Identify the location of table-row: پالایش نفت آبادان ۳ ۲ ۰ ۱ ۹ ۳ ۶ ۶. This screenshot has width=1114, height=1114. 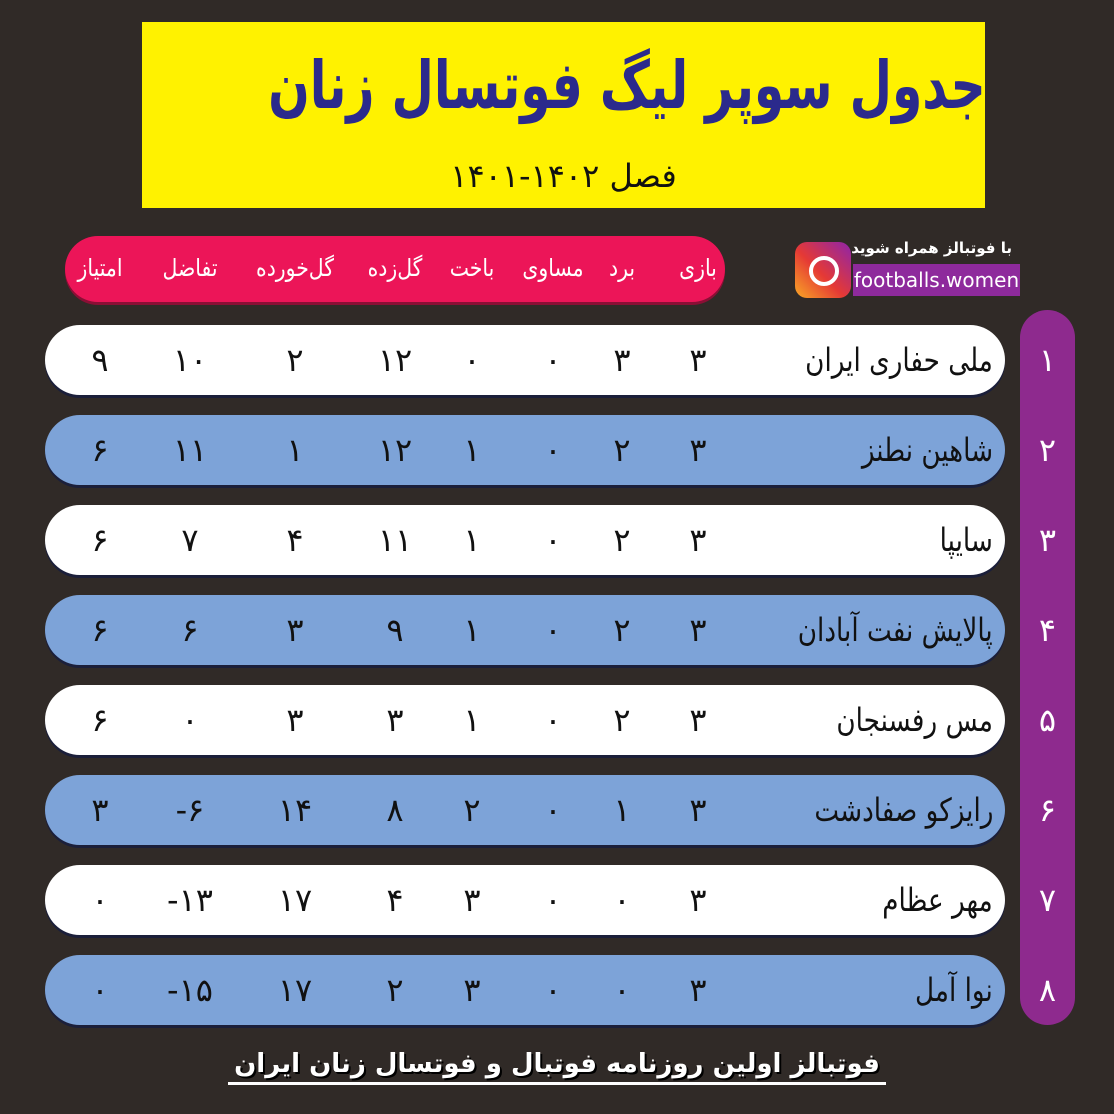
(525, 630).